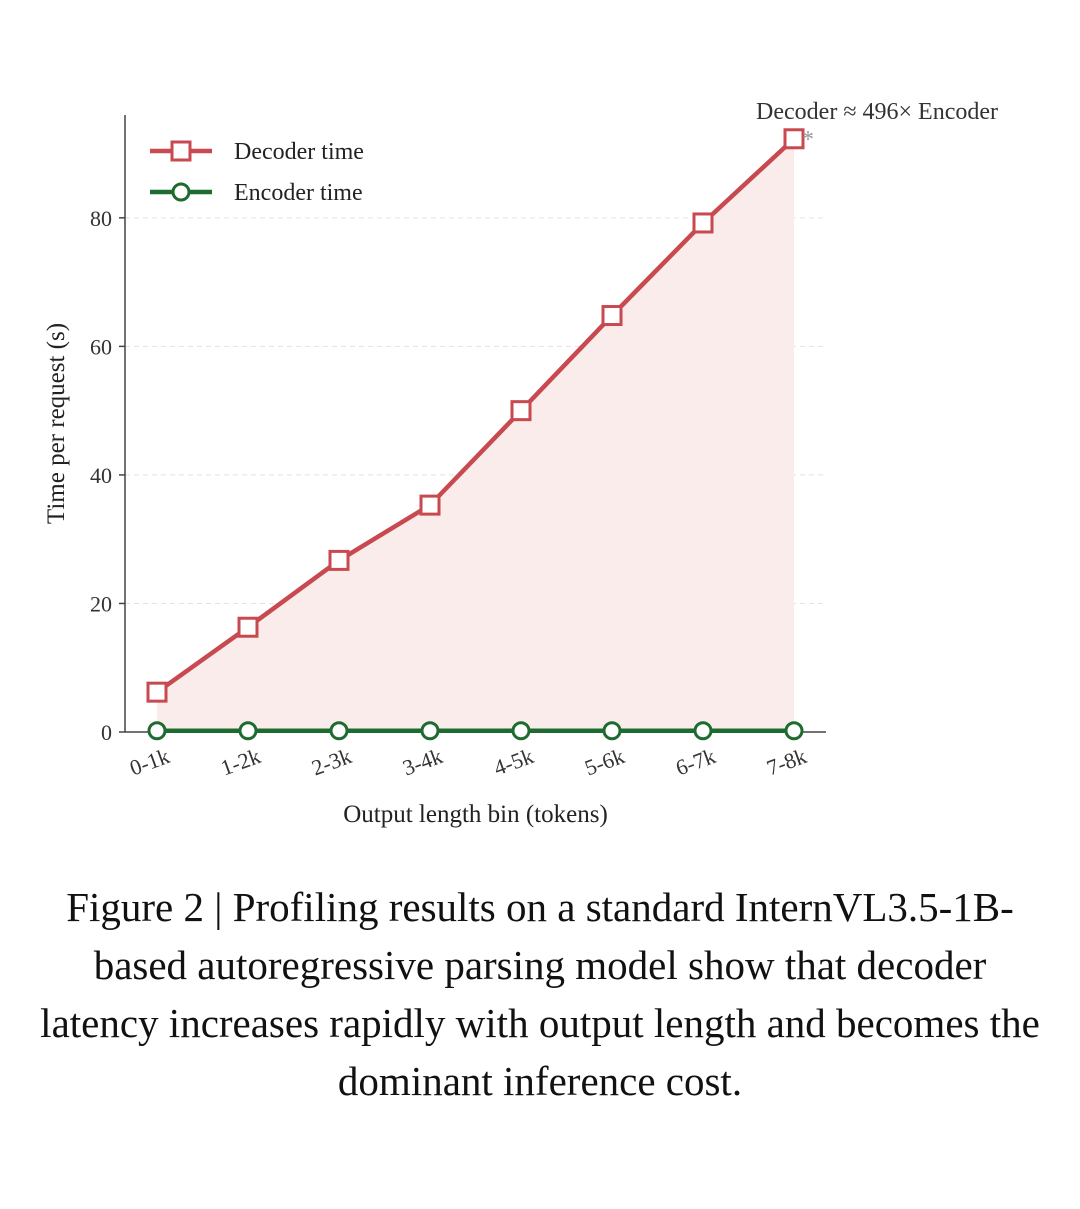 This screenshot has height=1209, width=1080. Describe the element at coordinates (808, 140) in the screenshot. I see `annotation-marker: *` at that location.